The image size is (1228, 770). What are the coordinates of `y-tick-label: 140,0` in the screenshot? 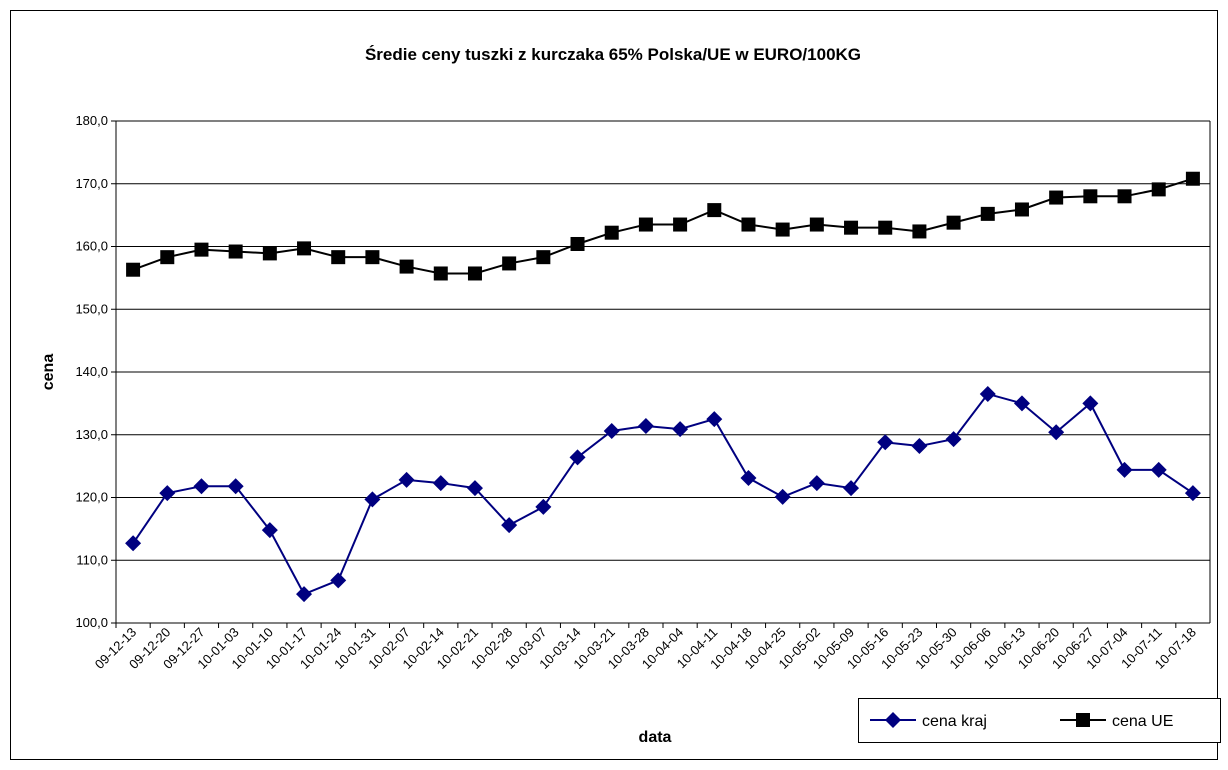 It's located at (91, 371).